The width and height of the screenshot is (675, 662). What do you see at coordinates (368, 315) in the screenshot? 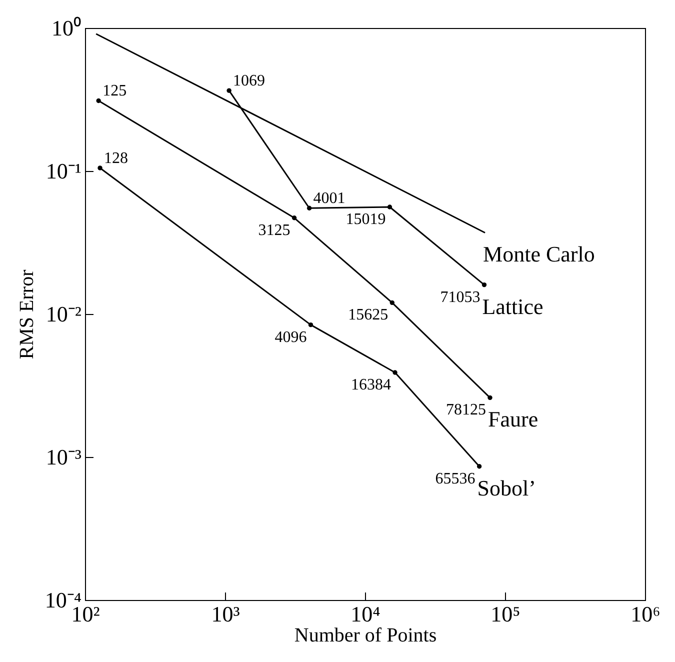
I see `annotation: 15625` at bounding box center [368, 315].